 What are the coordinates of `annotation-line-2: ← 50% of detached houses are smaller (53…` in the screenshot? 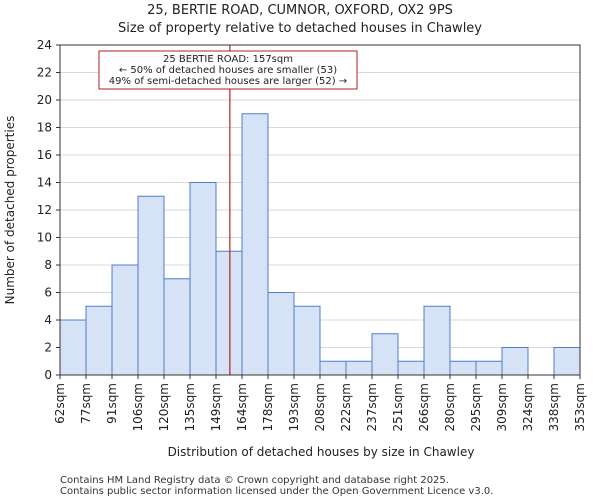 It's located at (228, 70).